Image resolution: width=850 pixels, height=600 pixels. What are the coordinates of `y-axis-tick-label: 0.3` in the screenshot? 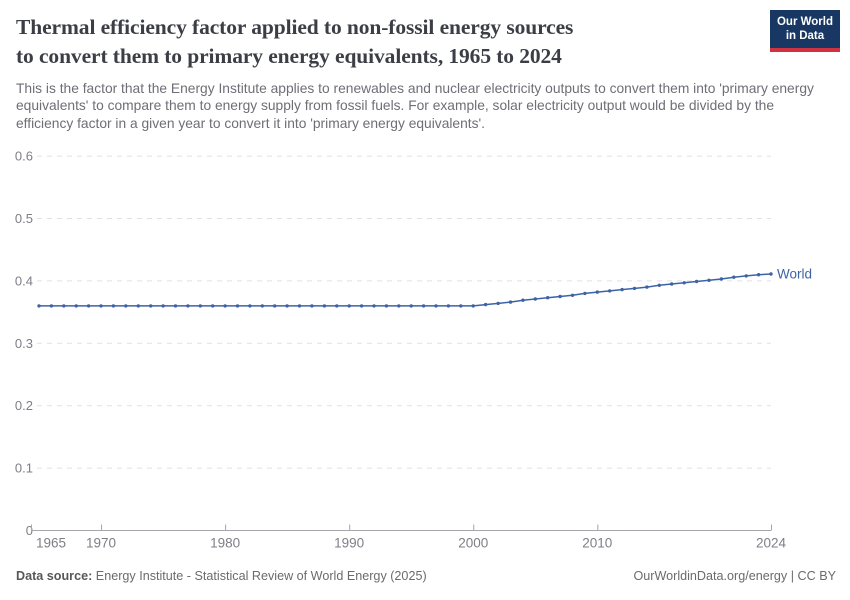 It's located at (24, 343).